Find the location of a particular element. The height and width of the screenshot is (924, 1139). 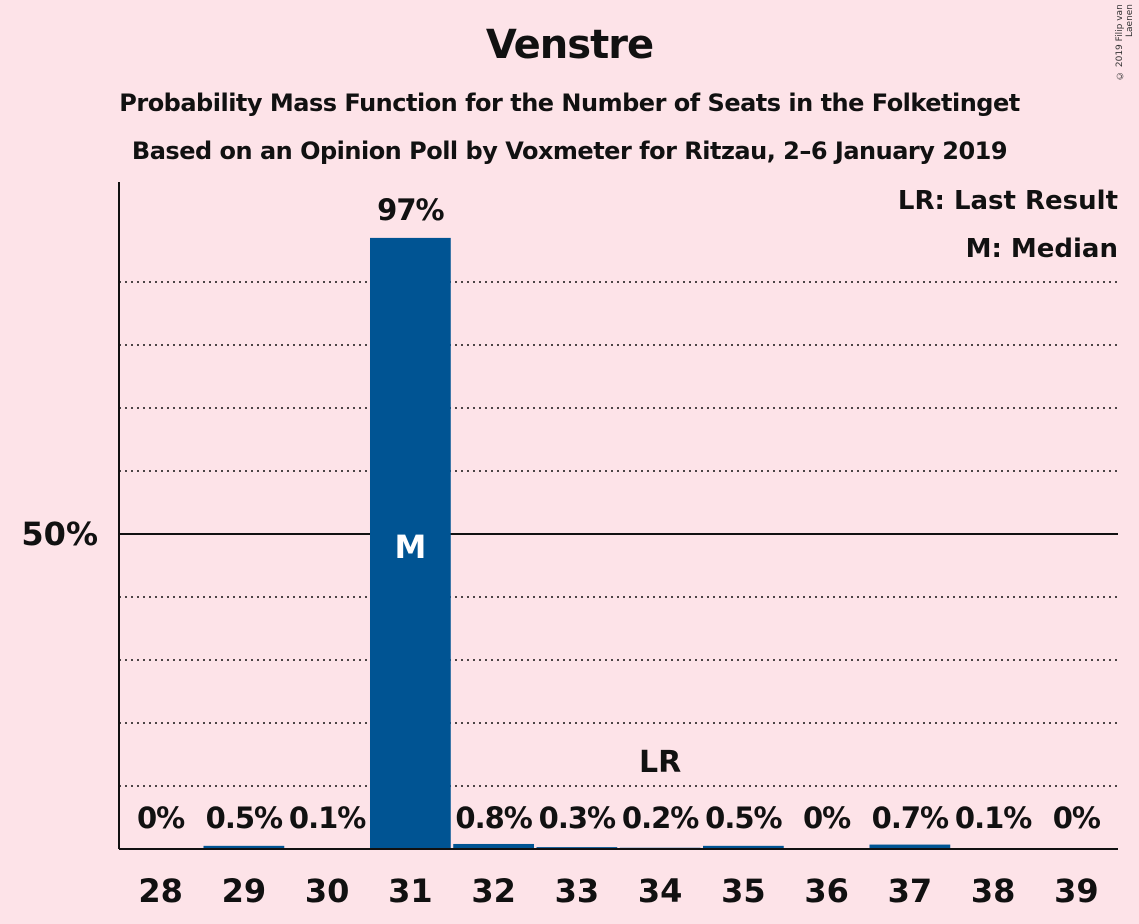

x-tick-36: 36 is located at coordinates (826, 891).